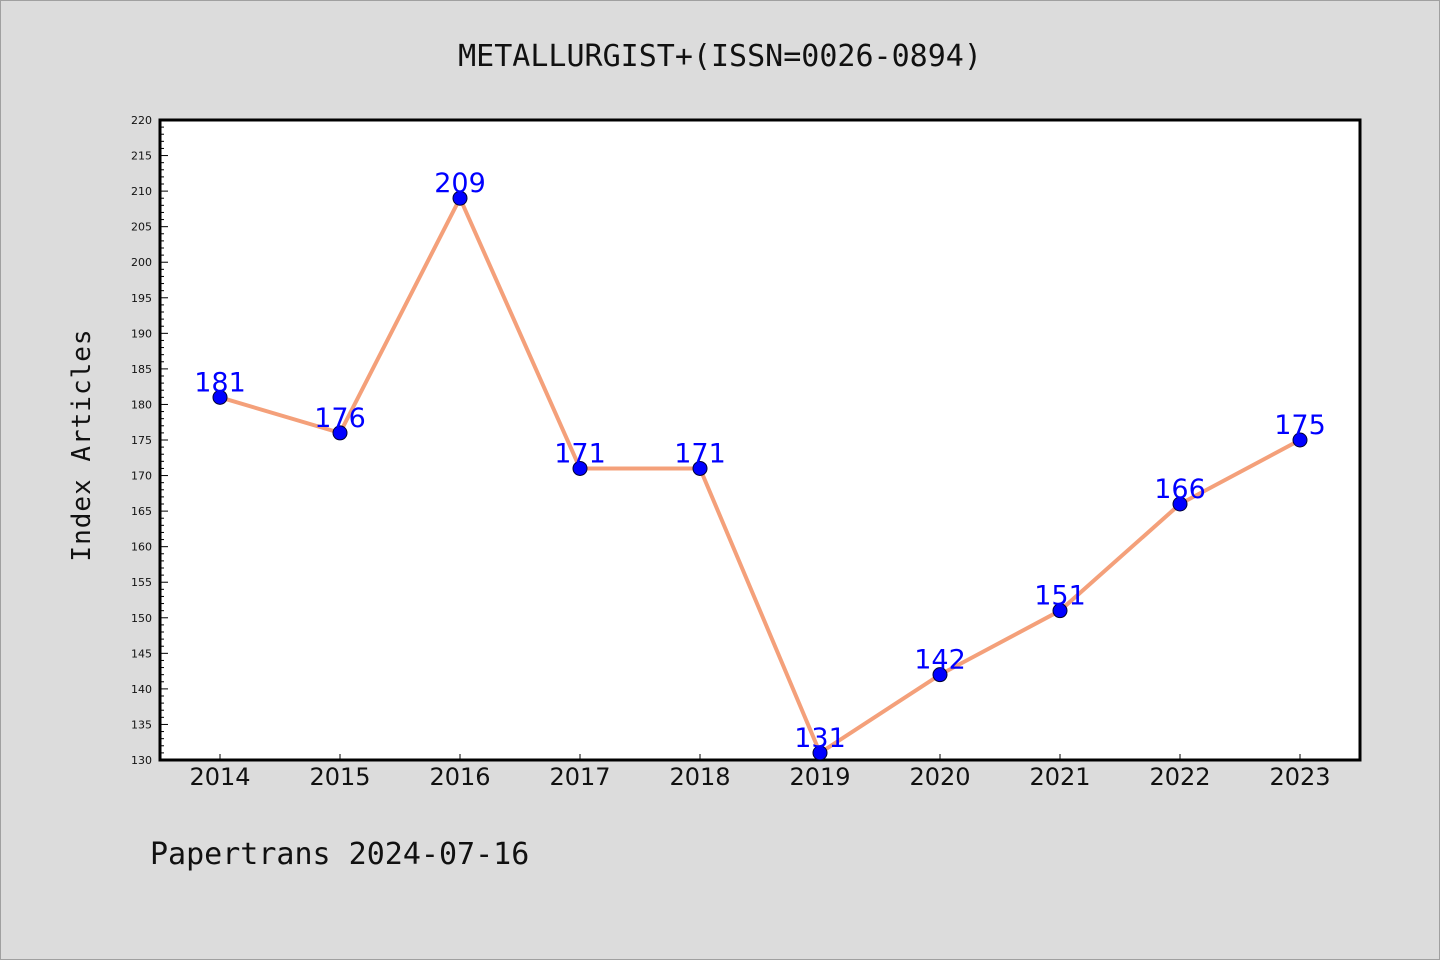 The width and height of the screenshot is (1440, 960). Describe the element at coordinates (141, 760) in the screenshot. I see `y-tick-label: 130` at that location.